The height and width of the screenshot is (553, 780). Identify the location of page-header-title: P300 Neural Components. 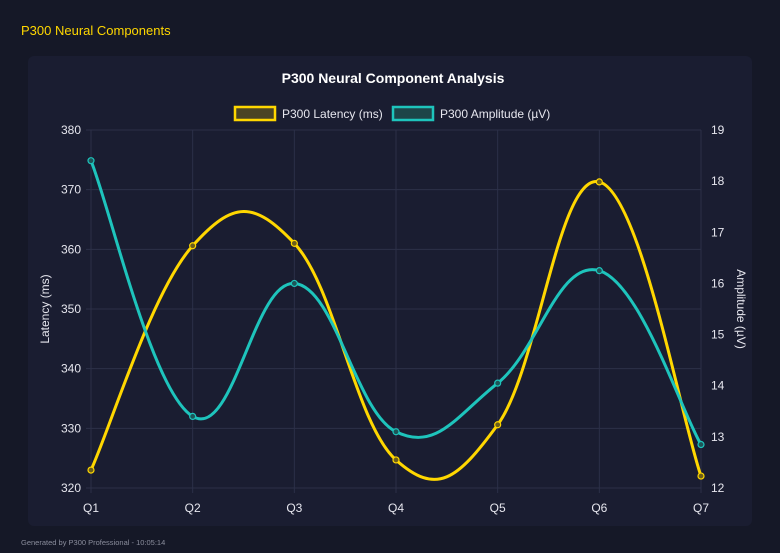
(96, 30).